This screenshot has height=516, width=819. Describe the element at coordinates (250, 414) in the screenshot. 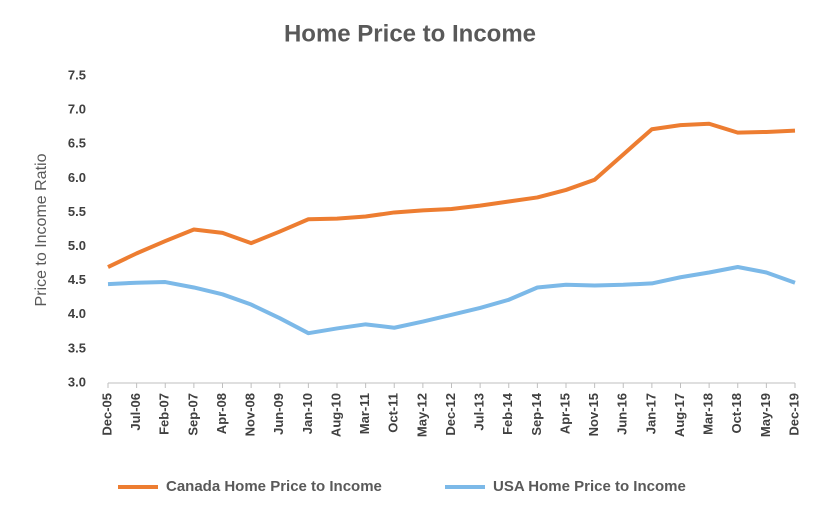

I see `x-tick-label: Nov-08` at that location.